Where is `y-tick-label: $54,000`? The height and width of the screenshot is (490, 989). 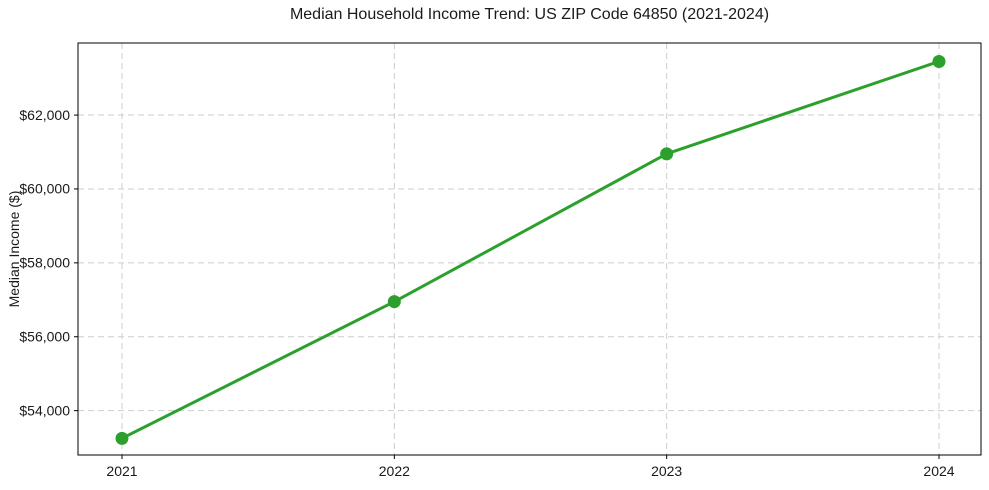
y-tick-label: $54,000 is located at coordinates (44, 410).